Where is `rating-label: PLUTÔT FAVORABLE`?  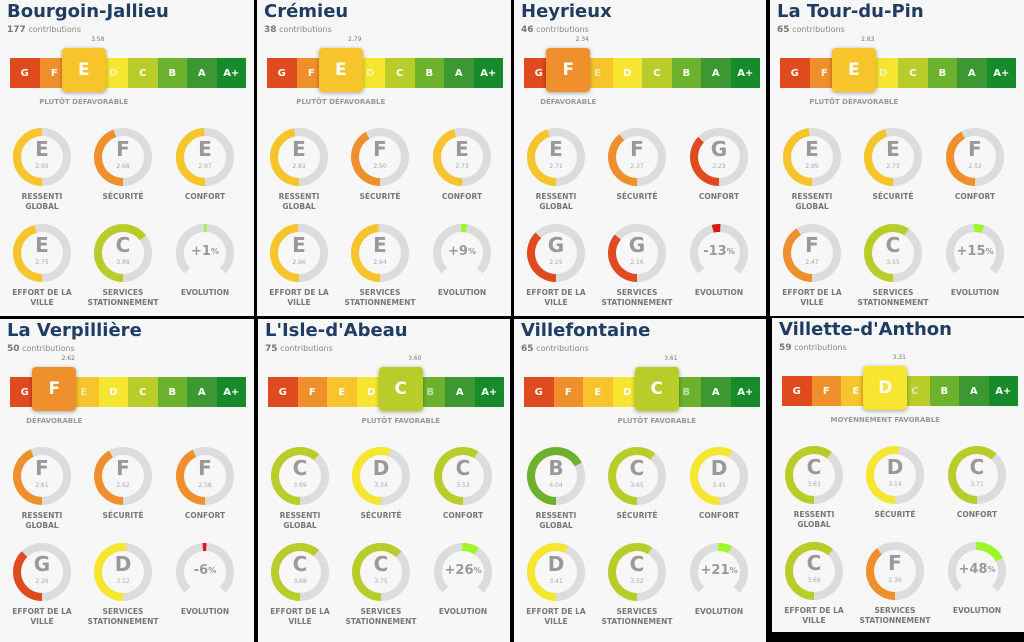
rating-label: PLUTÔT FAVORABLE is located at coordinates (401, 421).